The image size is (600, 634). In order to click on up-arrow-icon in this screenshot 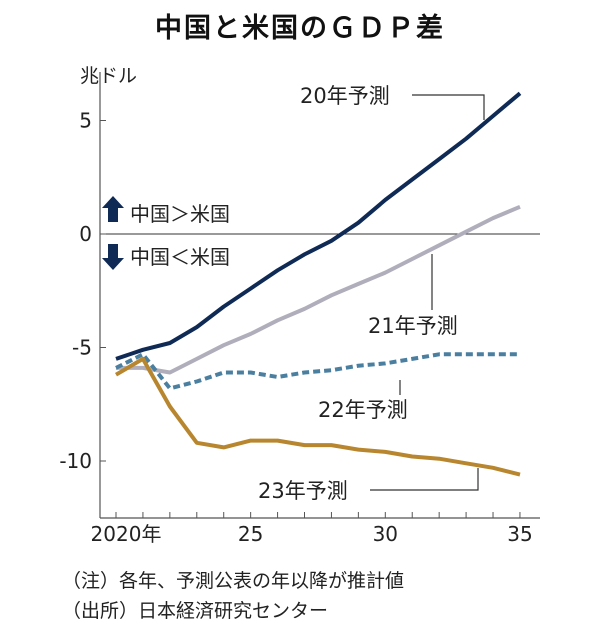, I will do `click(113, 209)`.